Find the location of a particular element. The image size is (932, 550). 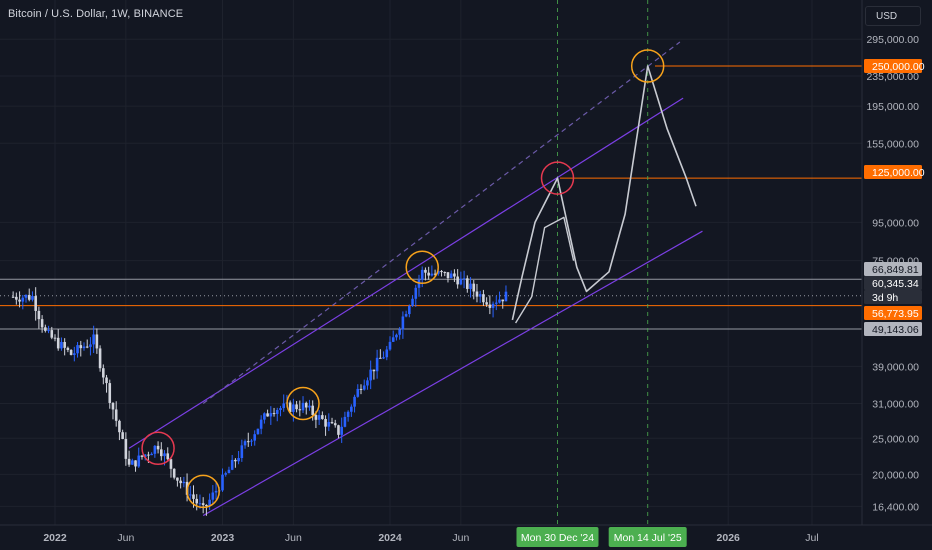

price-label-1: 125,000.00 is located at coordinates (898, 173).